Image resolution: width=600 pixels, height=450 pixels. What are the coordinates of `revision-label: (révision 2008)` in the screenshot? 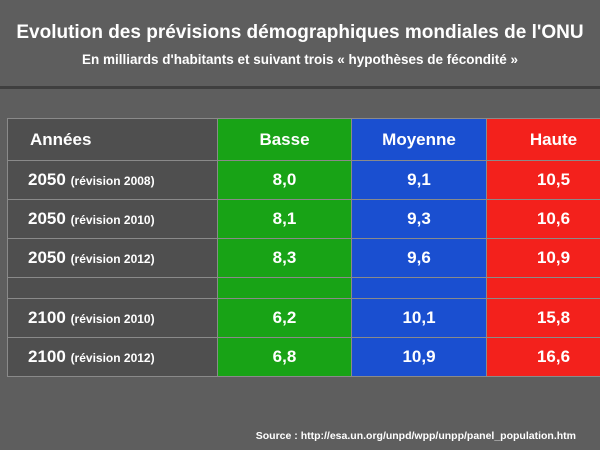 It's located at (112, 181).